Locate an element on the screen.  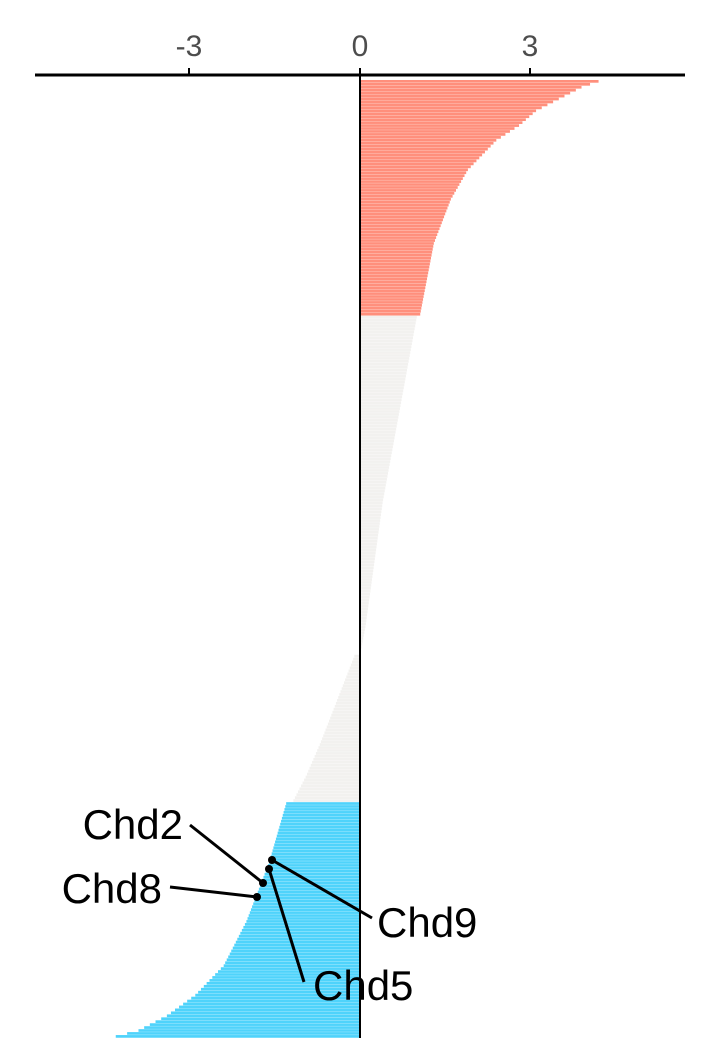
chd9-label: Chd9 is located at coordinates (427, 922).